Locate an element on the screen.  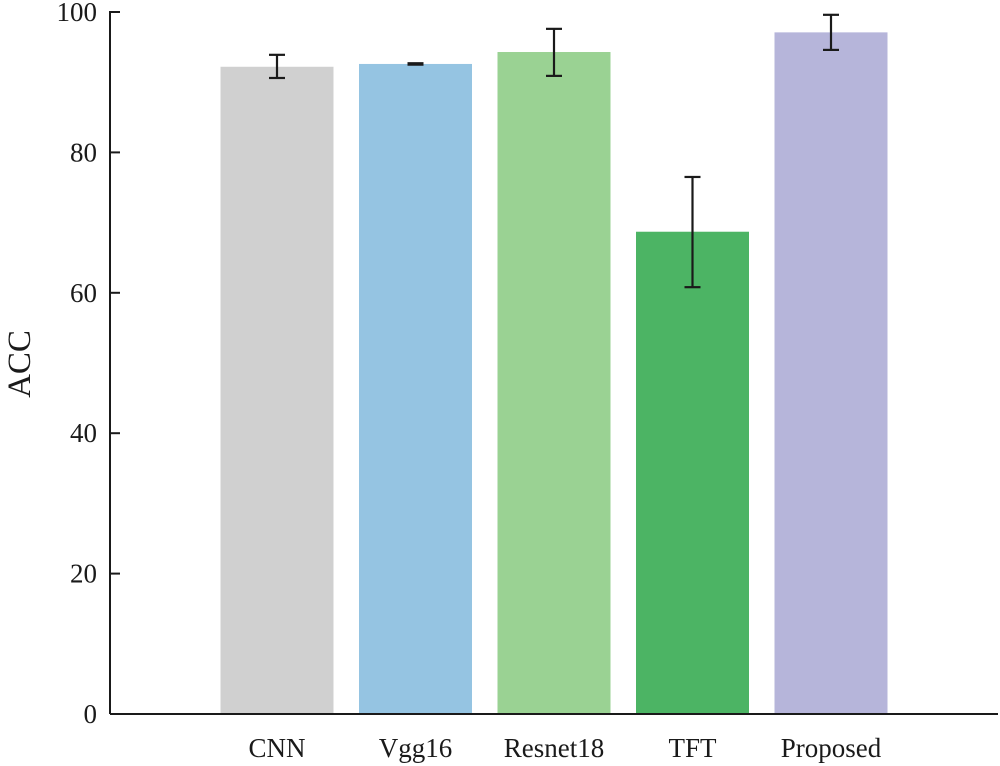
bar-tft is located at coordinates (692, 472).